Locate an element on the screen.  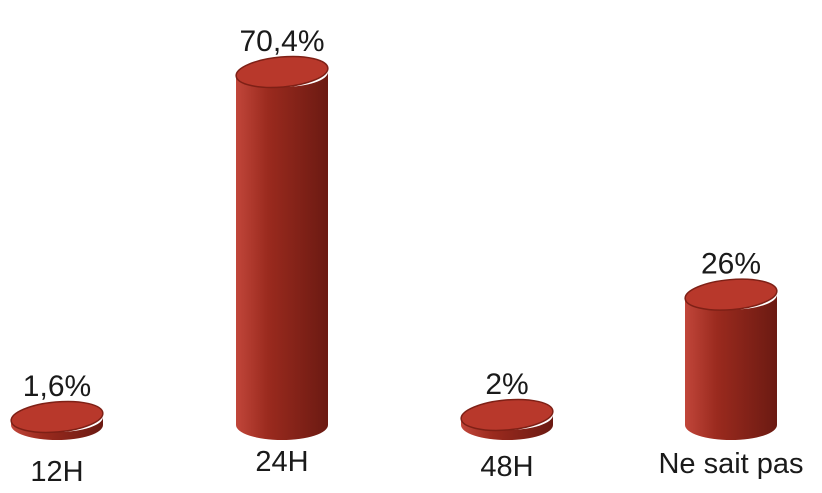
category-label: 48H is located at coordinates (506, 467).